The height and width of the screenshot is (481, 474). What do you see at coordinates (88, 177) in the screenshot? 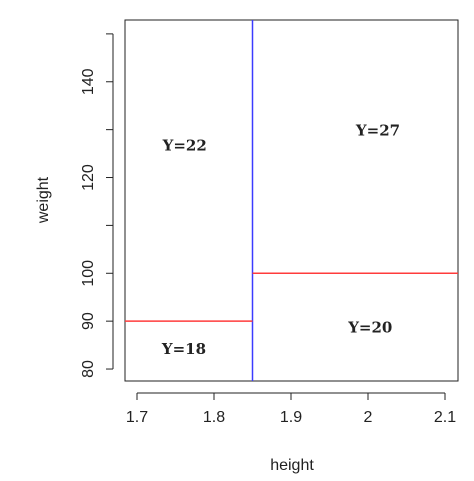
I see `y-tick-label: 120` at bounding box center [88, 177].